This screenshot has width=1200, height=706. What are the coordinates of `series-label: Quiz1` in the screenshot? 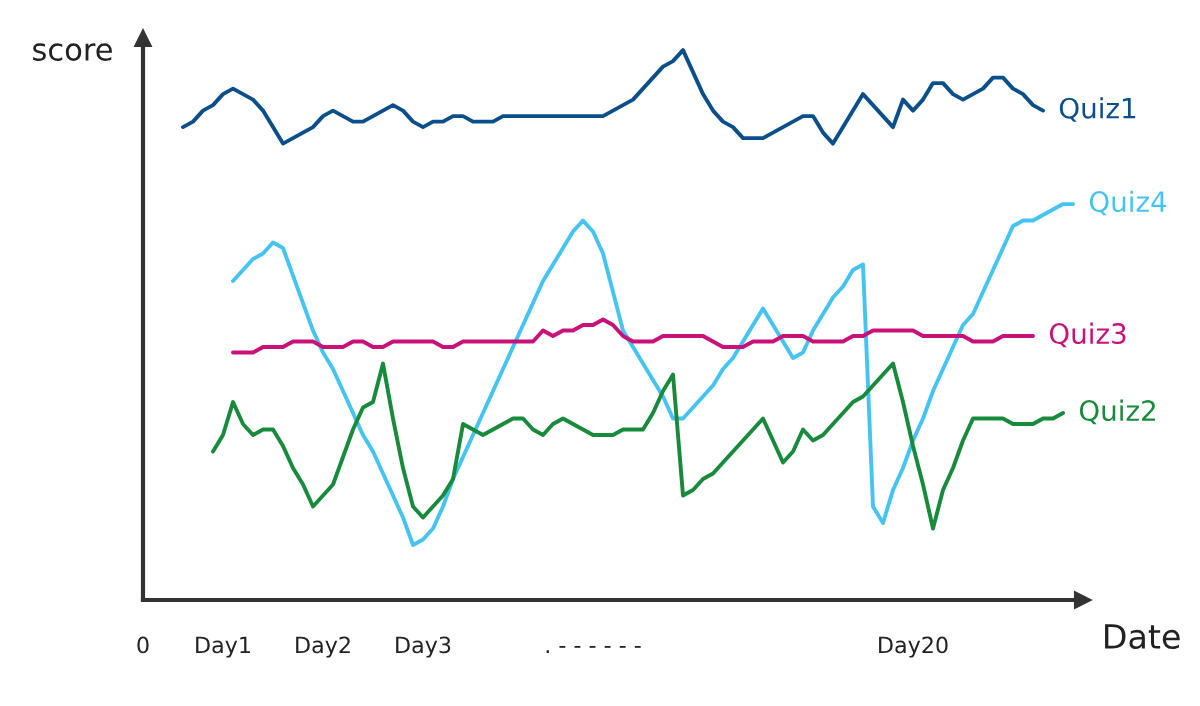 It's located at (1097, 109).